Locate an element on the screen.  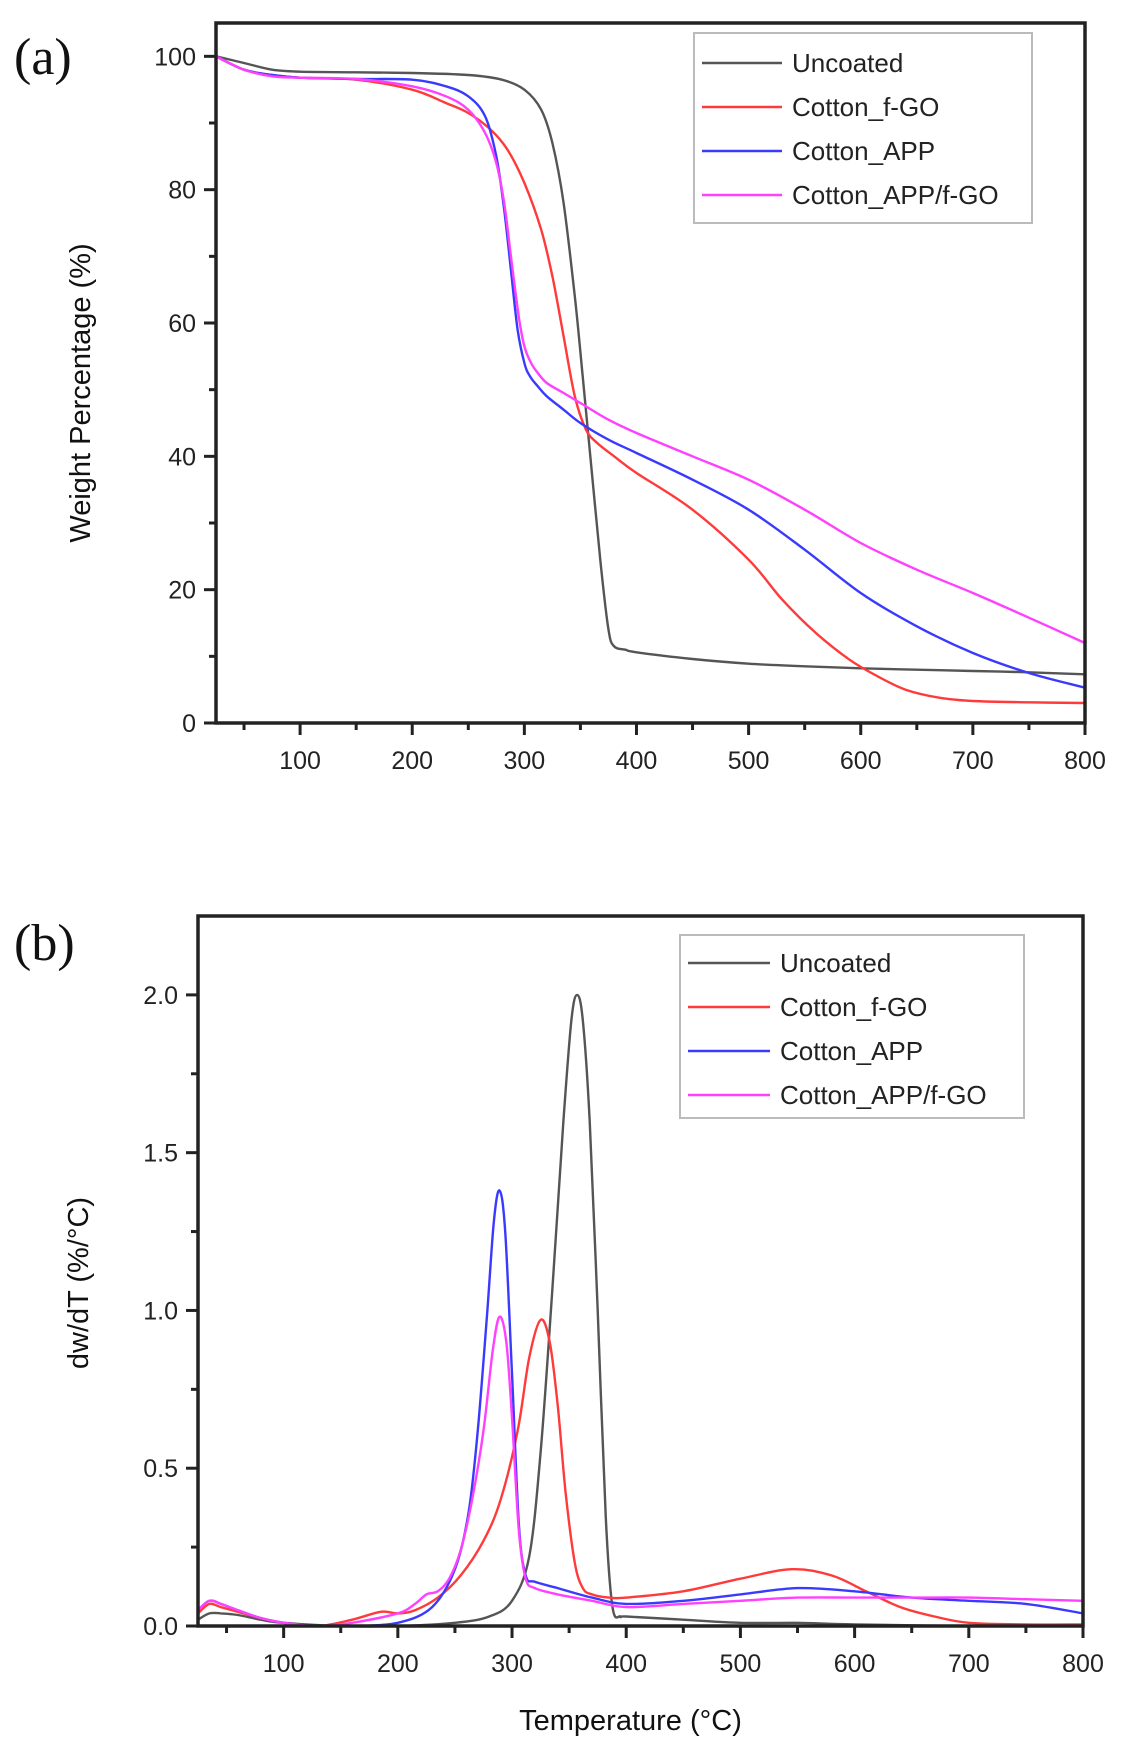
y-tick-label: 1.5 is located at coordinates (160, 1154).